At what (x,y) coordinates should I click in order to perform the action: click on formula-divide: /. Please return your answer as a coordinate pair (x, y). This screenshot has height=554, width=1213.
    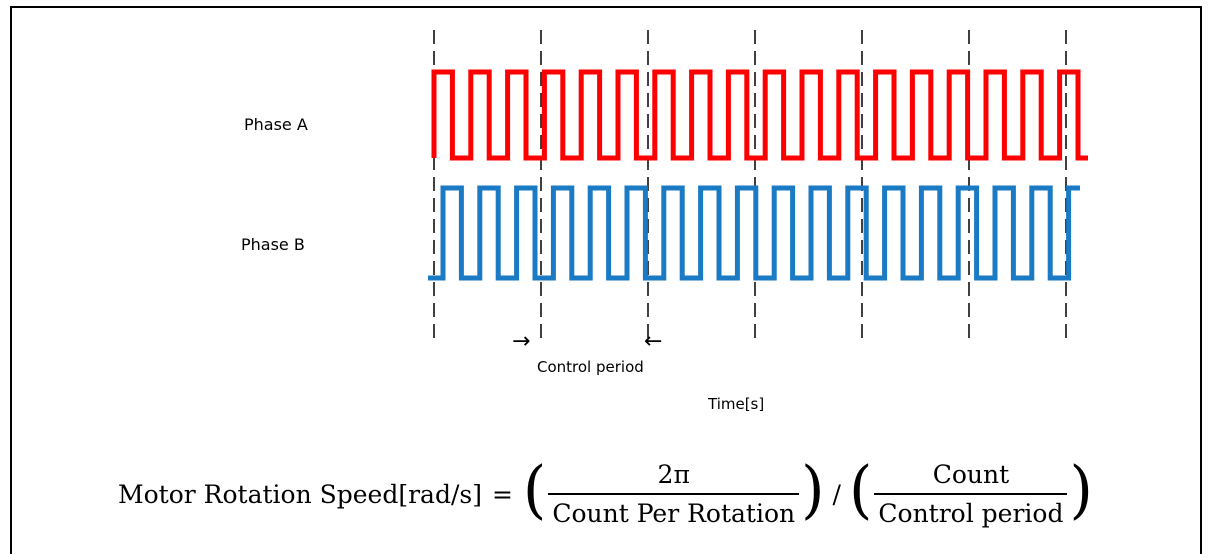
    Looking at the image, I should click on (836, 494).